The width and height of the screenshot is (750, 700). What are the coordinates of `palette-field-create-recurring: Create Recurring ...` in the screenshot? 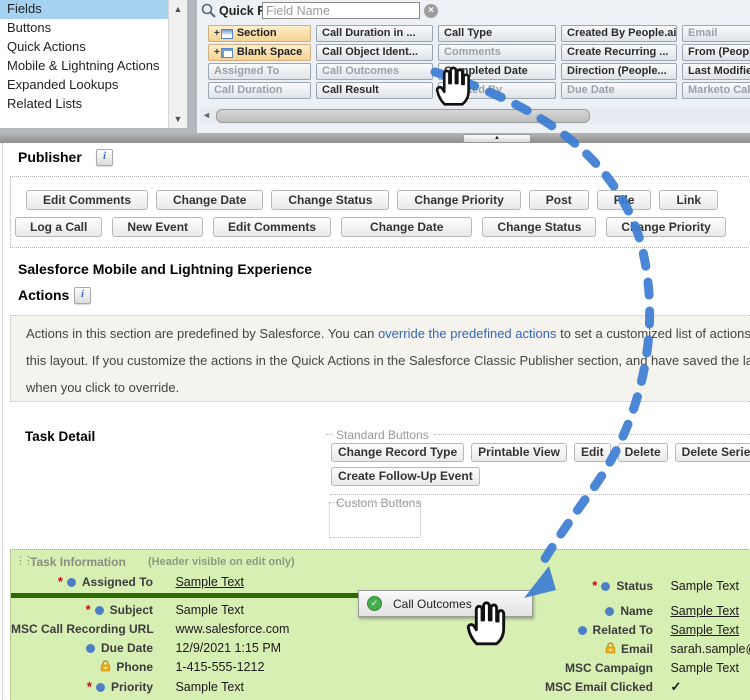 It's located at (619, 52).